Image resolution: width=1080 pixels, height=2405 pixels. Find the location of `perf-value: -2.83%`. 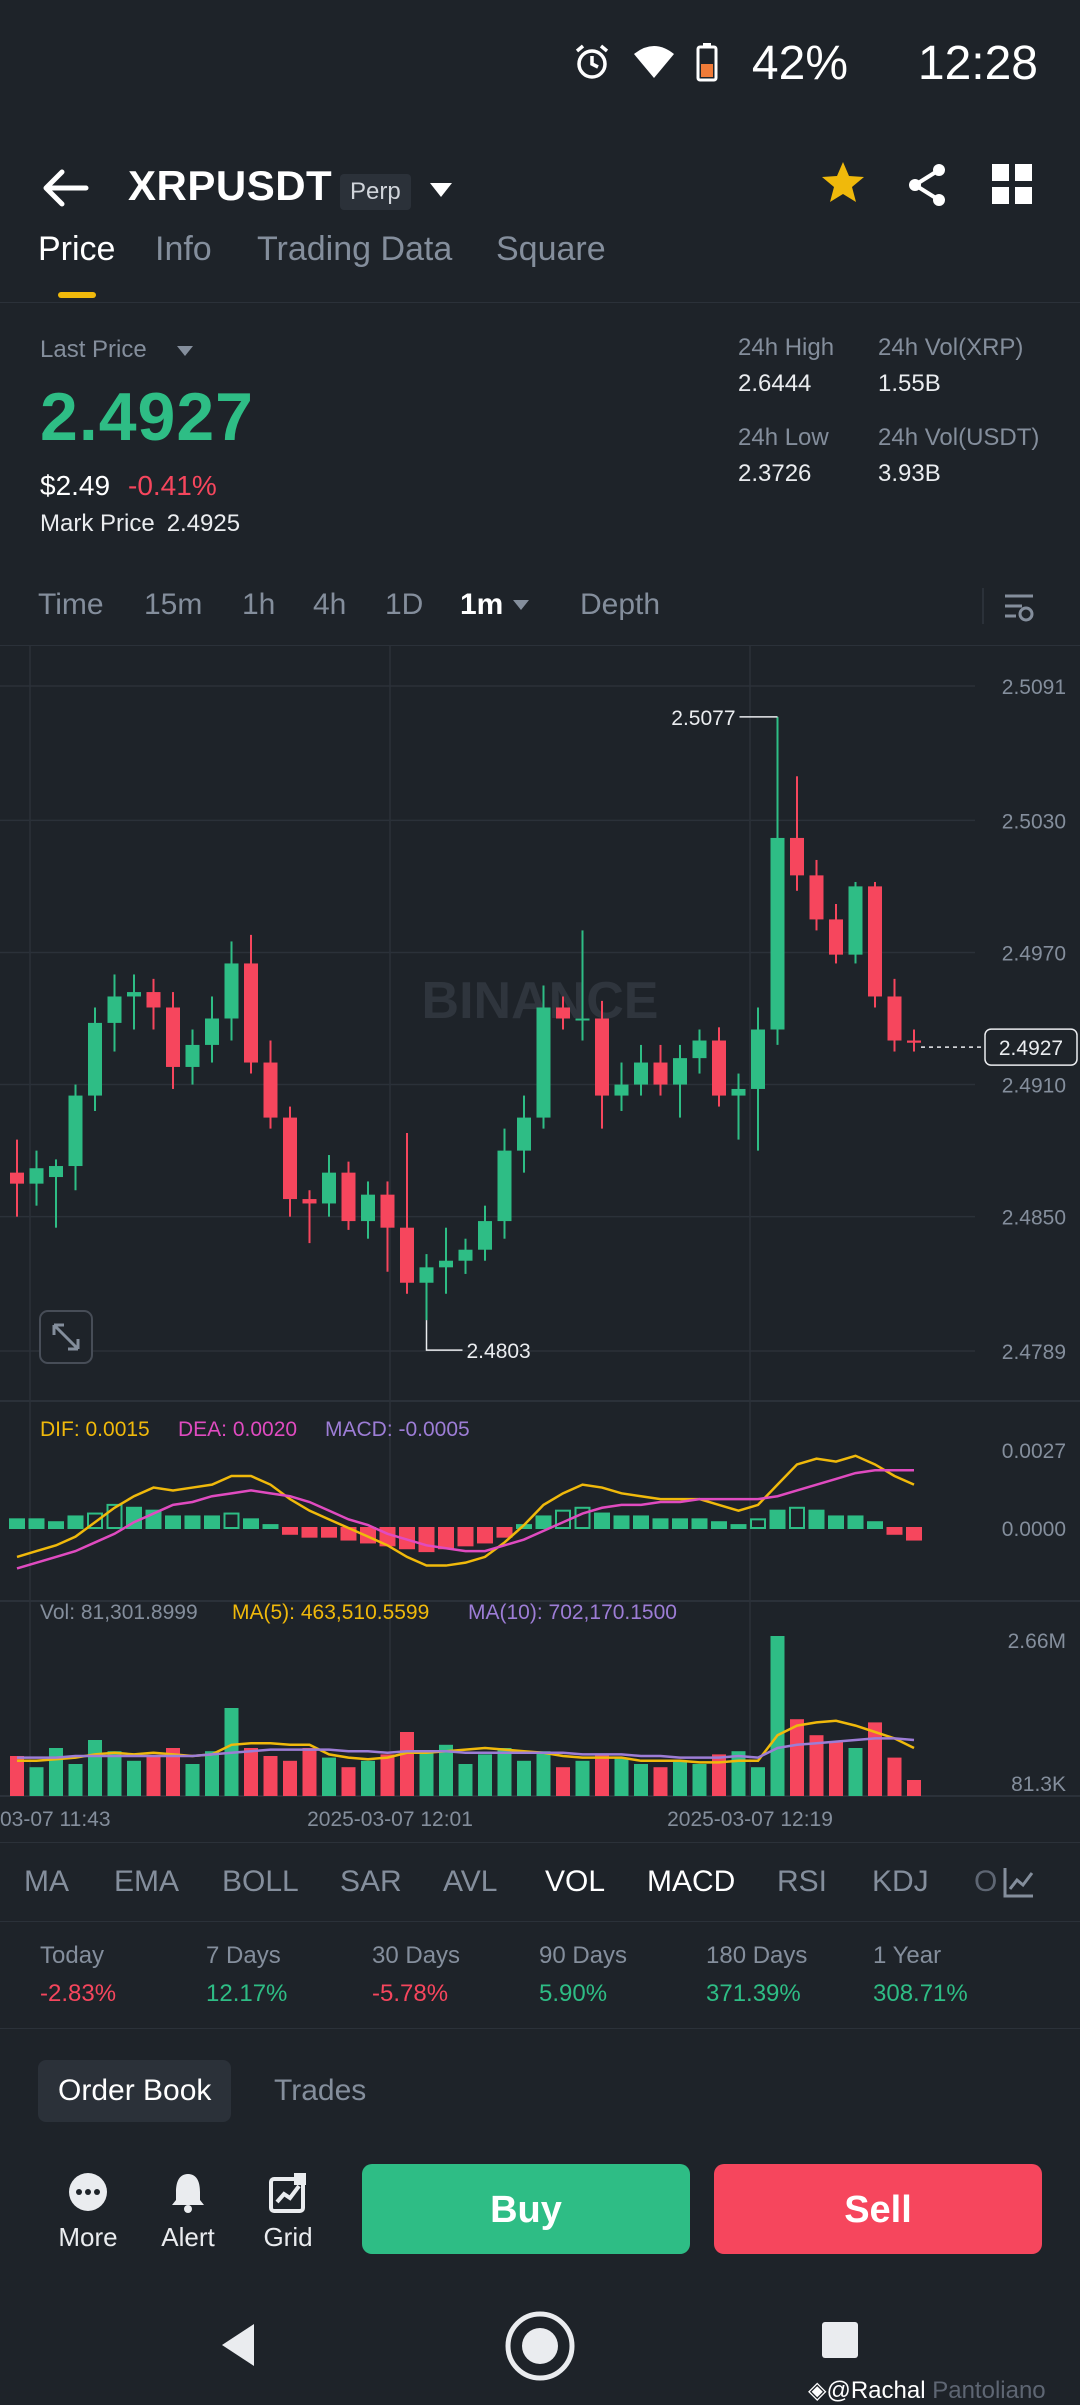

perf-value: -2.83% is located at coordinates (78, 1993).